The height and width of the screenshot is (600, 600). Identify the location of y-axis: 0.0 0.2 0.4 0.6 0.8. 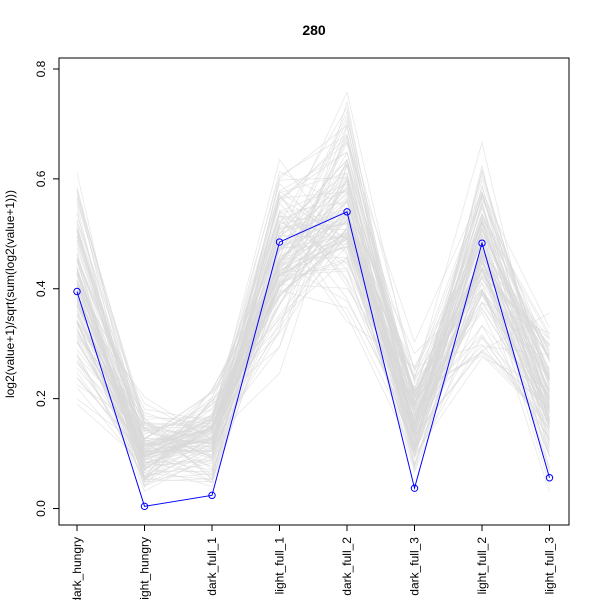
(47, 288).